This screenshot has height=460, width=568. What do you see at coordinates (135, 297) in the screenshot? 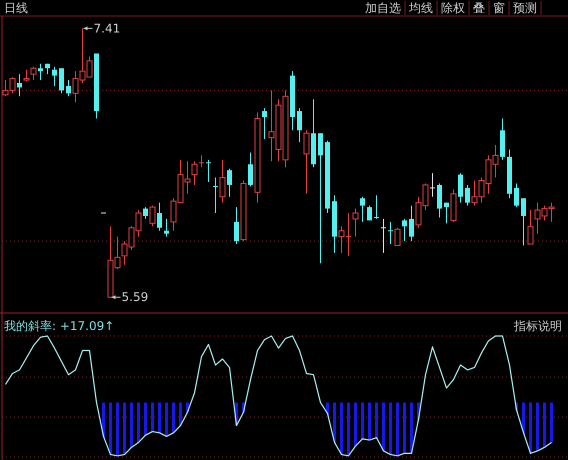
I see `annotation: 5.59` at bounding box center [135, 297].